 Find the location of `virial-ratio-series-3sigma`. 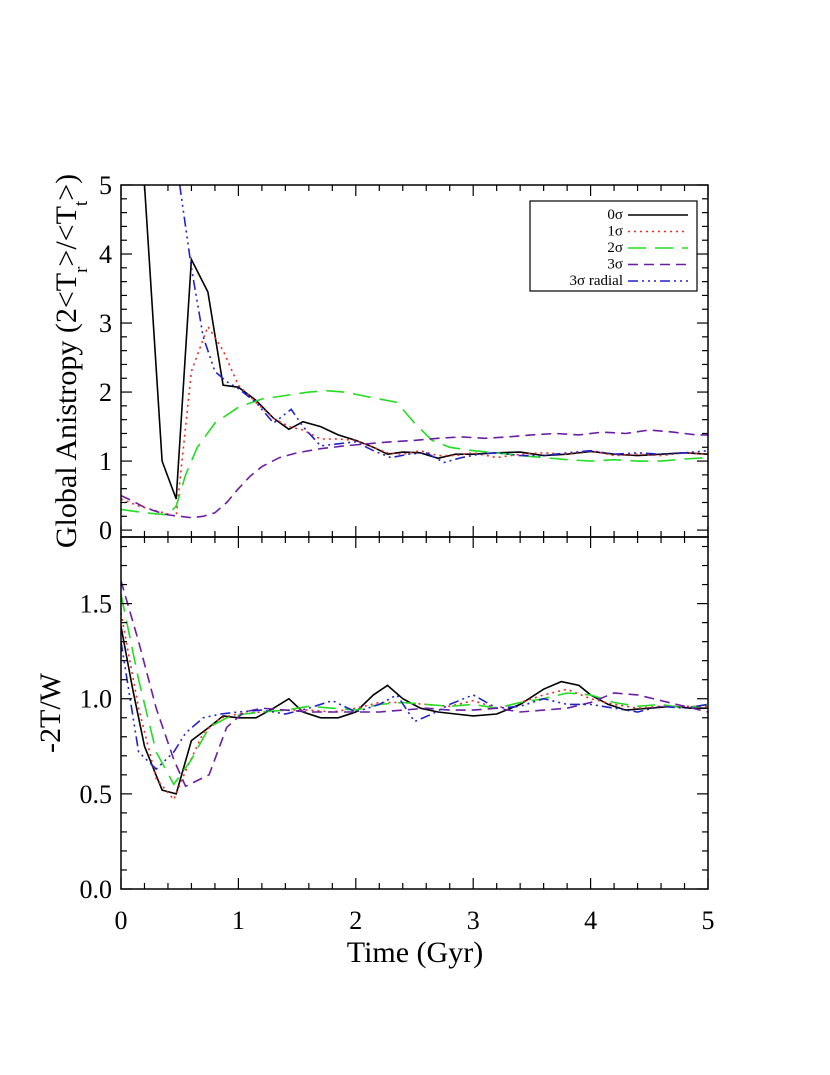

virial-ratio-series-3sigma is located at coordinates (414, 684).